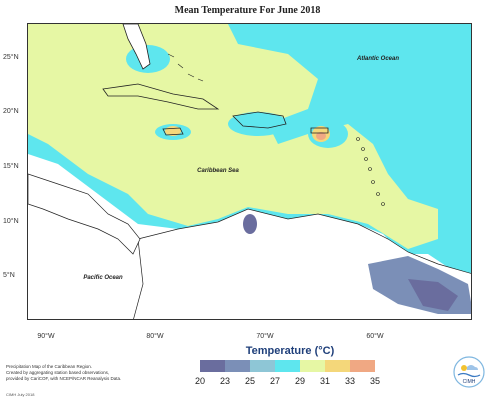 This screenshot has width=495, height=400. I want to click on legend-tick-label: 35, so click(375, 381).